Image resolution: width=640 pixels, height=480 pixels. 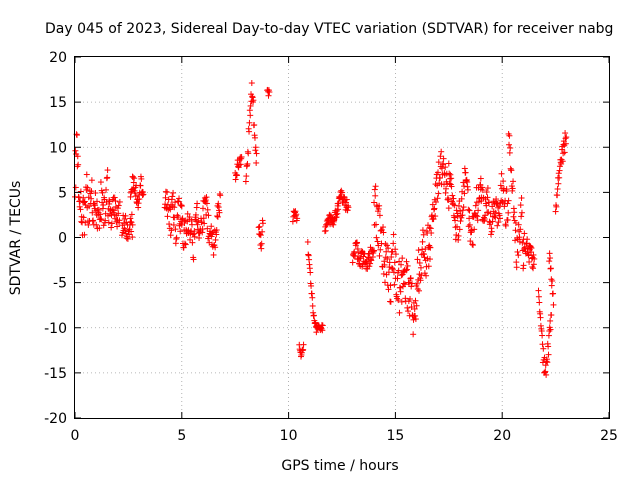 I want to click on y-tick-label: 15, so click(x=58, y=103).